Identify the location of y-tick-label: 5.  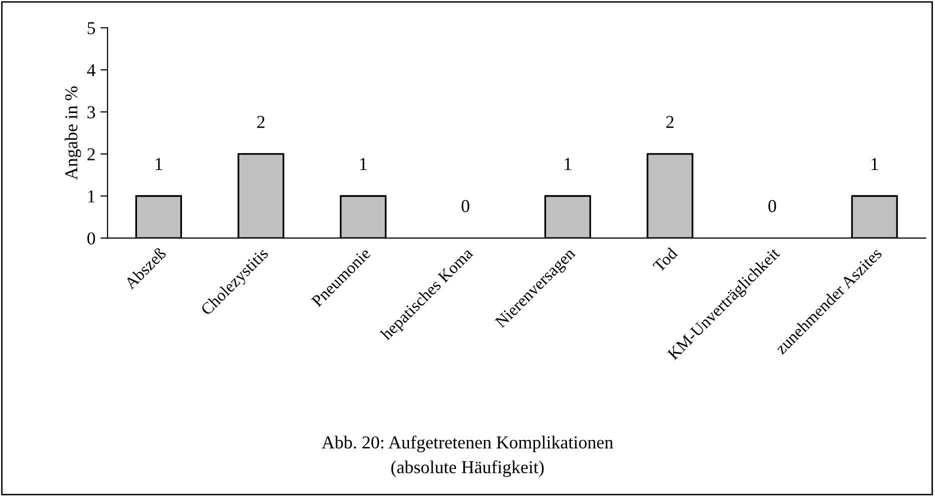
(92, 28).